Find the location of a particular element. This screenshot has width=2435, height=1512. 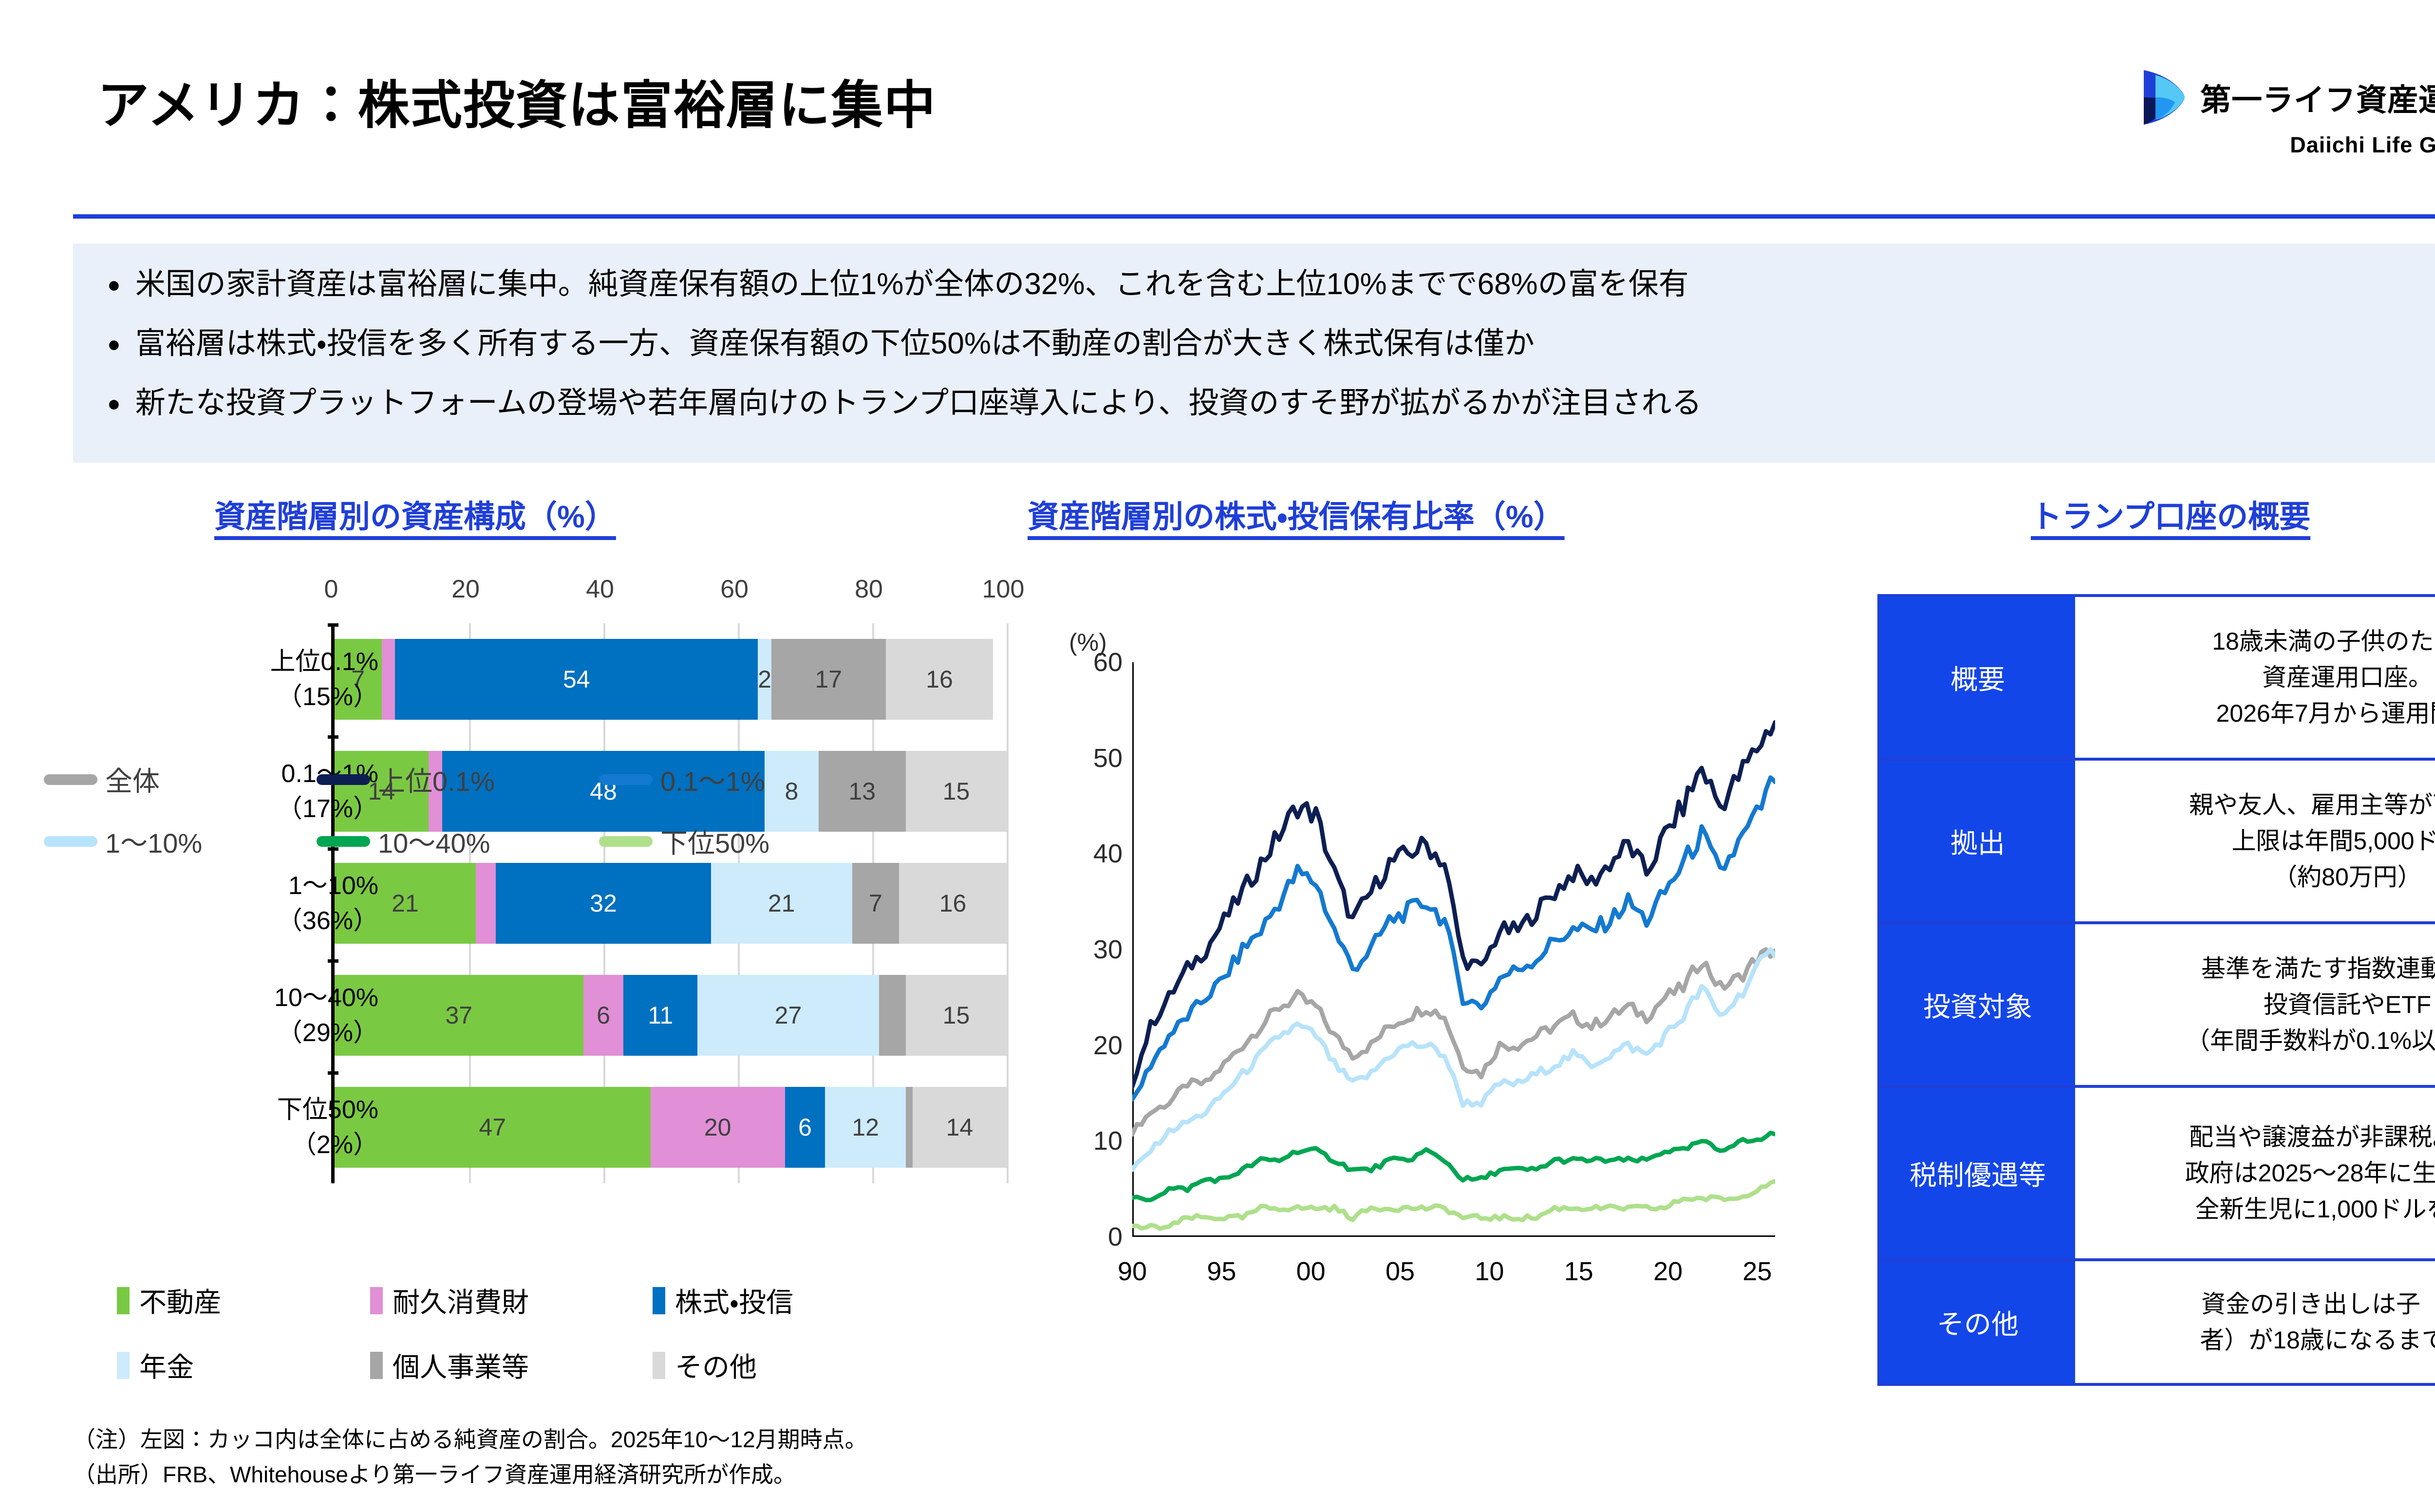

line-x-tick: 20 is located at coordinates (1668, 1271).